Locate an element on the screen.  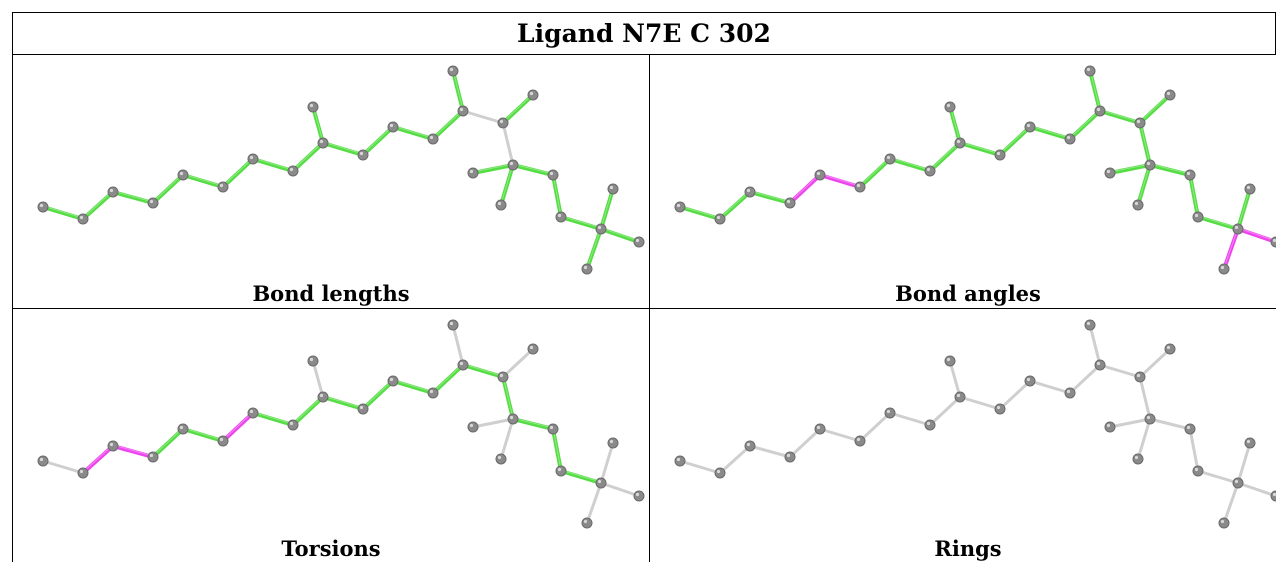
caption-bond-angles: Bond angles is located at coordinates (968, 293).